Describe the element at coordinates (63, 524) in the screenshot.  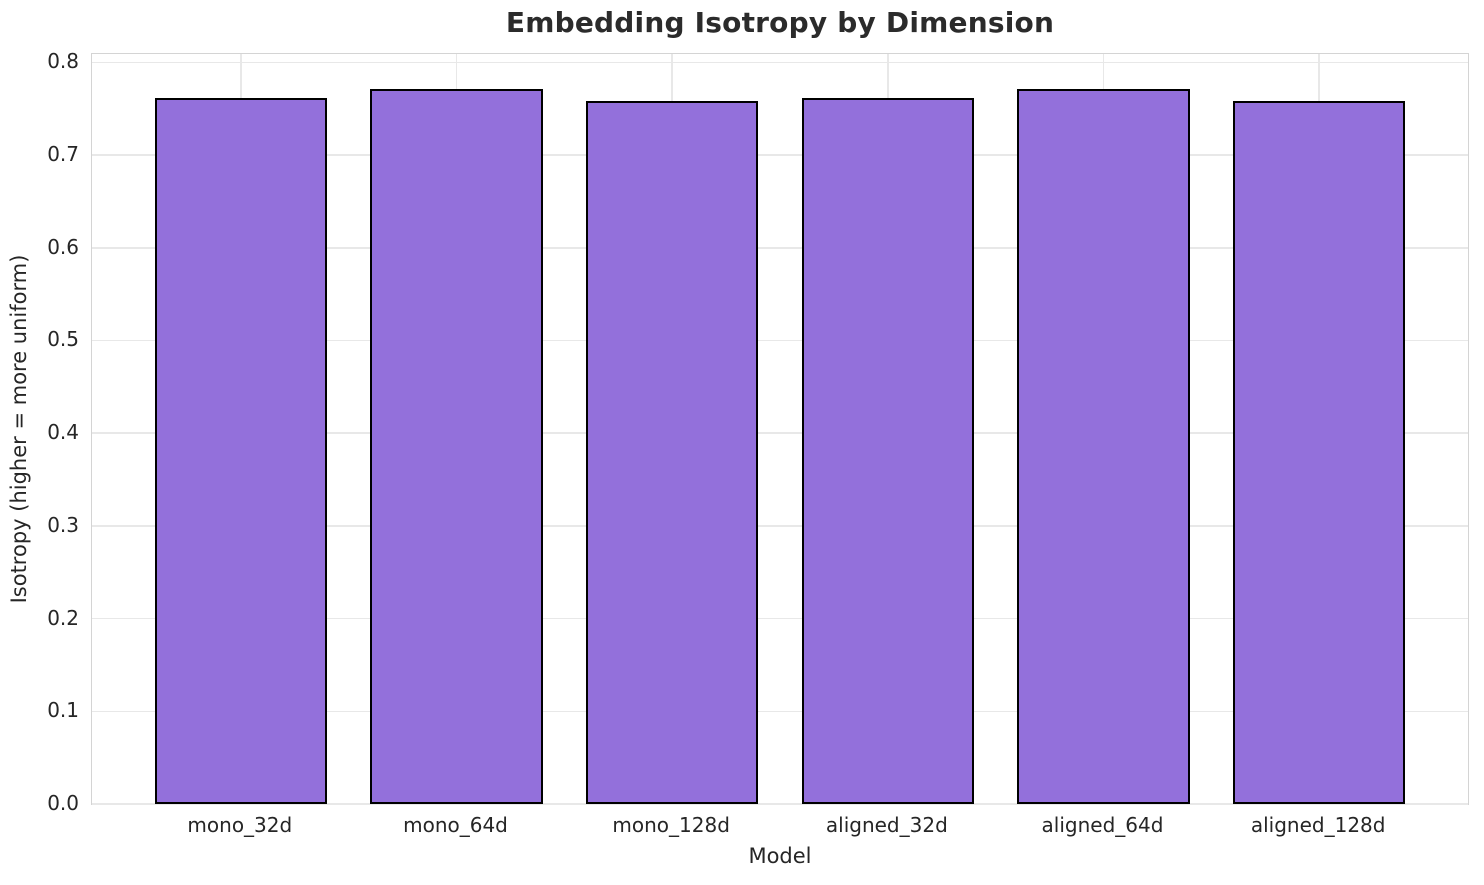
I see `y-tick-label: 0.3` at that location.